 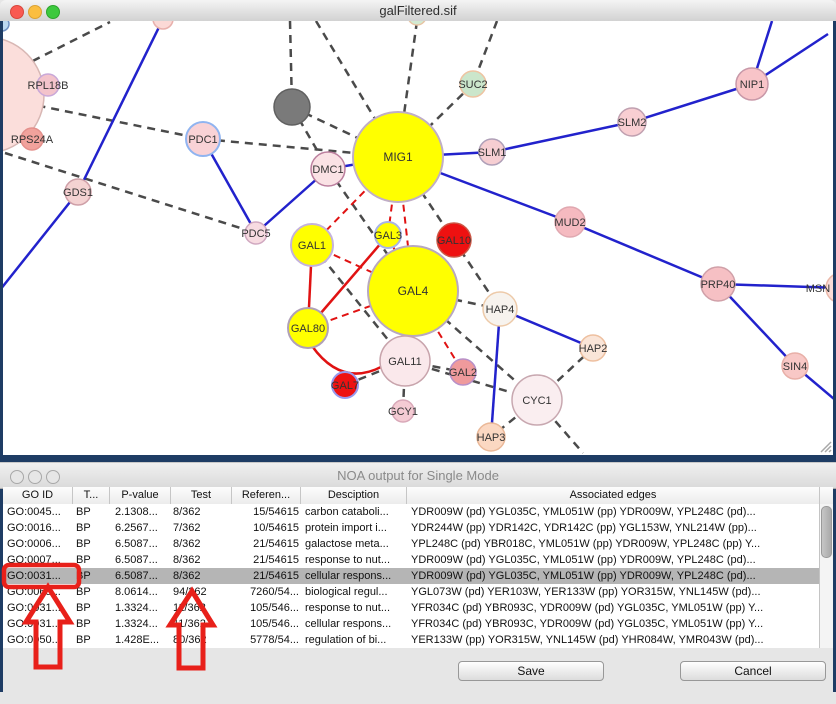 I want to click on graph-node-GAL10: GAL10, so click(x=454, y=240).